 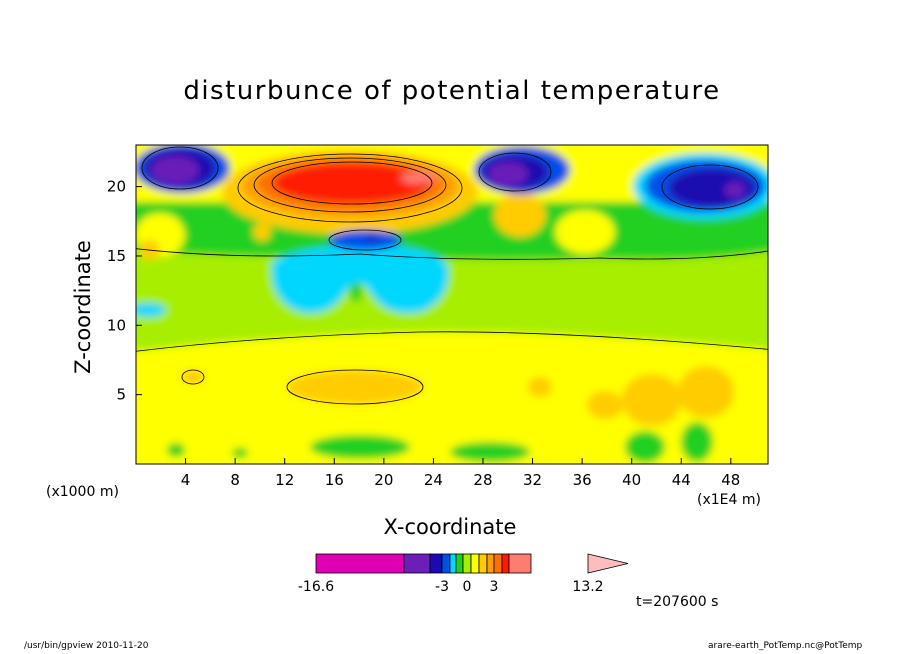 What do you see at coordinates (284, 480) in the screenshot?
I see `x-tick-label: 12` at bounding box center [284, 480].